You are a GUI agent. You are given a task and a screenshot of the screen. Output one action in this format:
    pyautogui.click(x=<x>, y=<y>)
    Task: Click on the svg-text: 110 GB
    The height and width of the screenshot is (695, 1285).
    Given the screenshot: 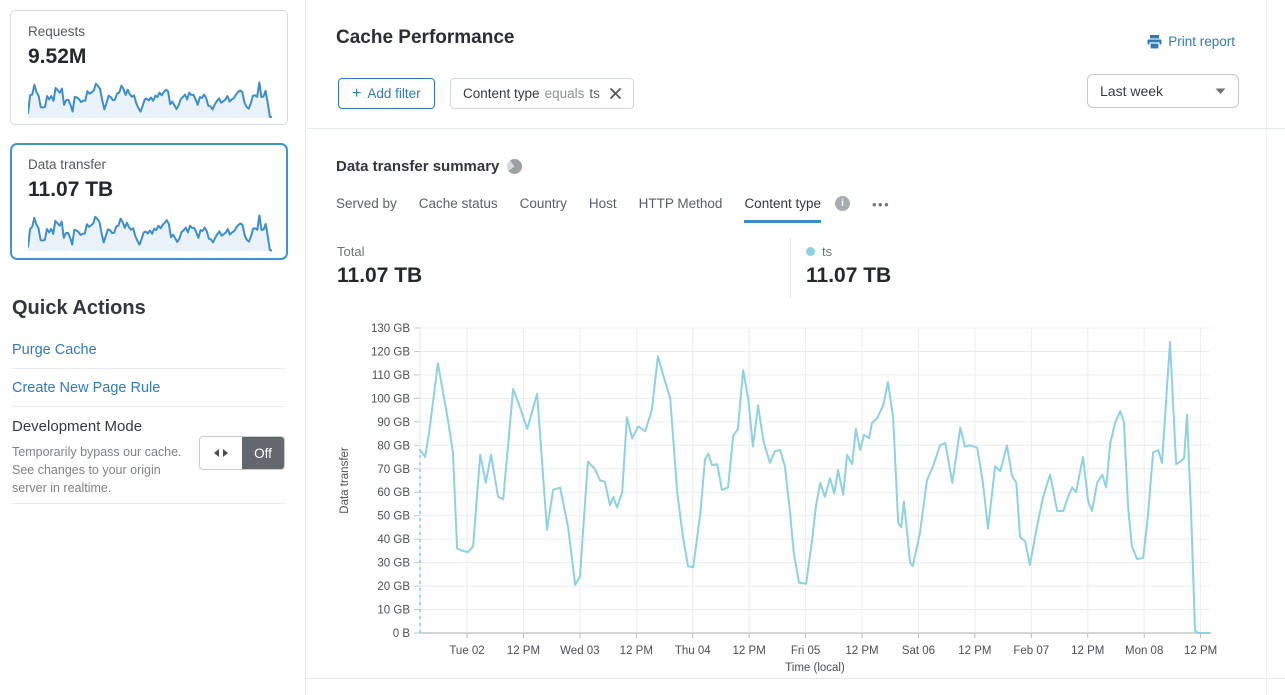 What is the action you would take?
    pyautogui.click(x=391, y=376)
    